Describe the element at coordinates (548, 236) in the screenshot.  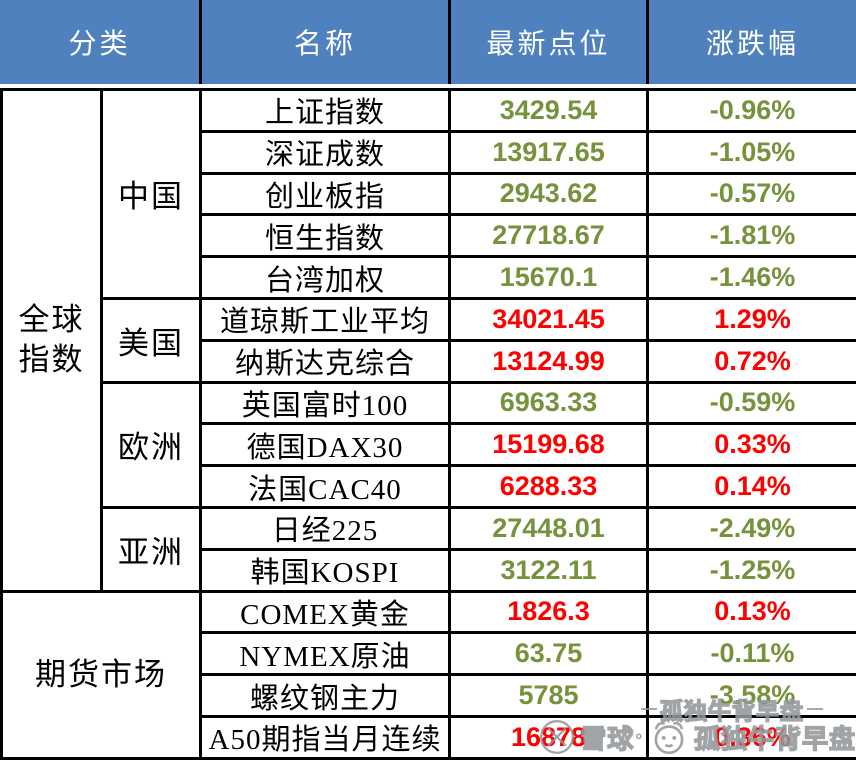
I see `latest-value: 27718.67` at that location.